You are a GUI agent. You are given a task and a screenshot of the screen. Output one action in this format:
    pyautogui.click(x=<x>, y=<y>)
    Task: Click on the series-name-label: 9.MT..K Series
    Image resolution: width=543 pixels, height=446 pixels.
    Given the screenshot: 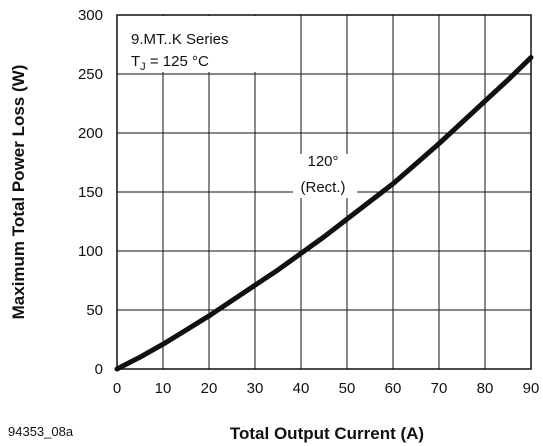 What is the action you would take?
    pyautogui.click(x=180, y=39)
    